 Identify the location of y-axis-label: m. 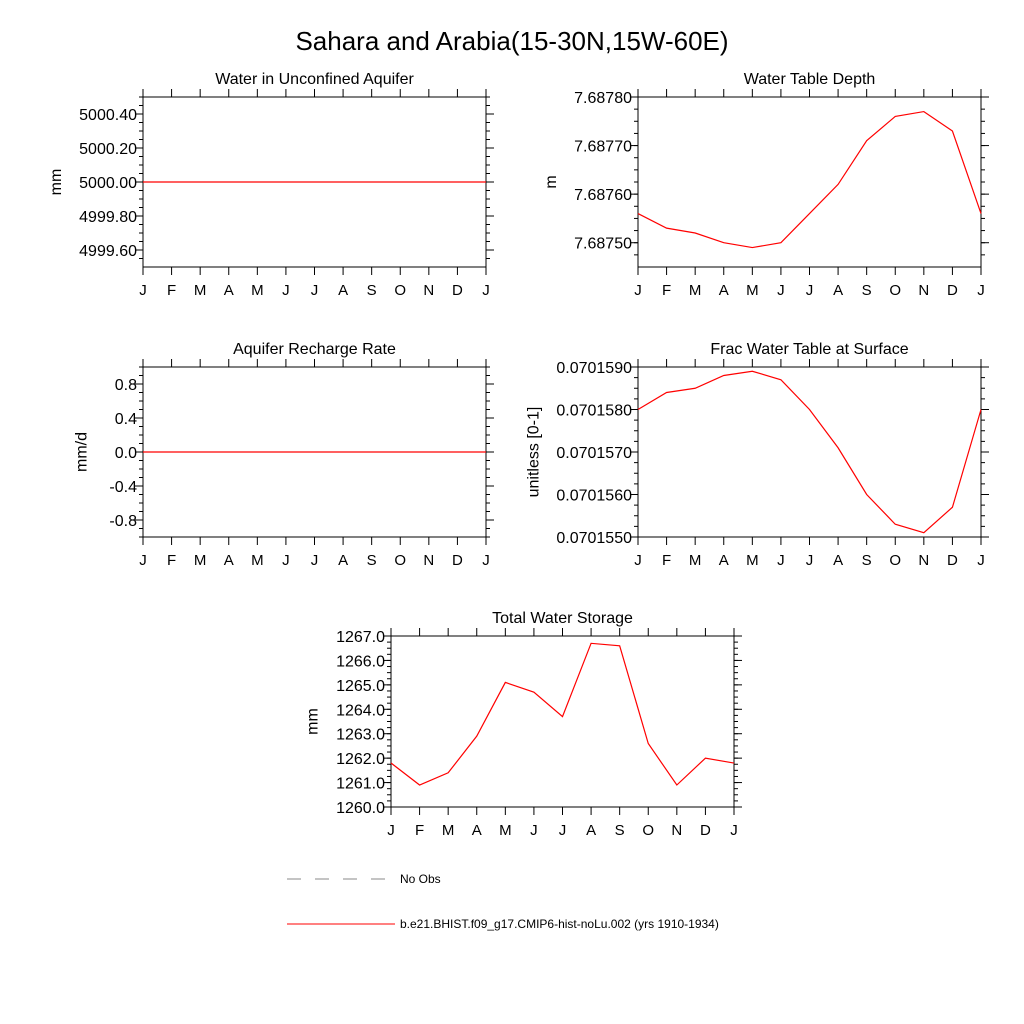
(551, 181).